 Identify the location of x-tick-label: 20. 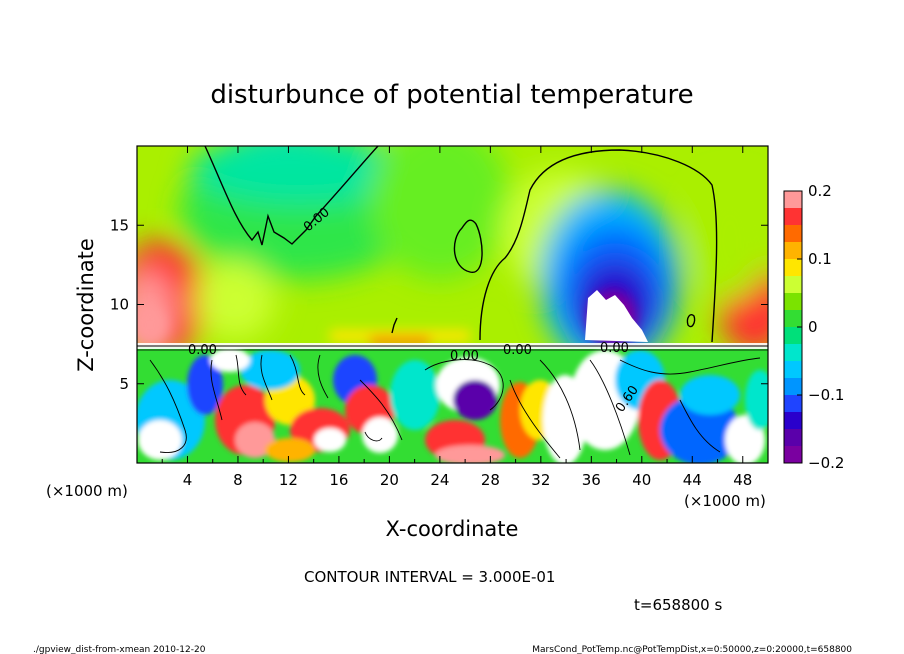
(389, 480).